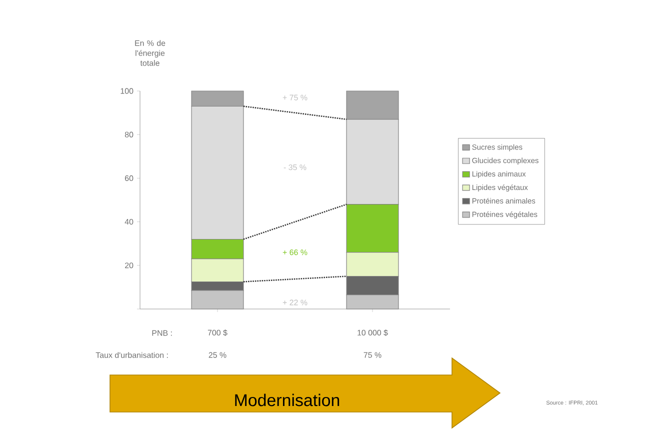  Describe the element at coordinates (287, 400) in the screenshot. I see `text: Modernisation` at that location.